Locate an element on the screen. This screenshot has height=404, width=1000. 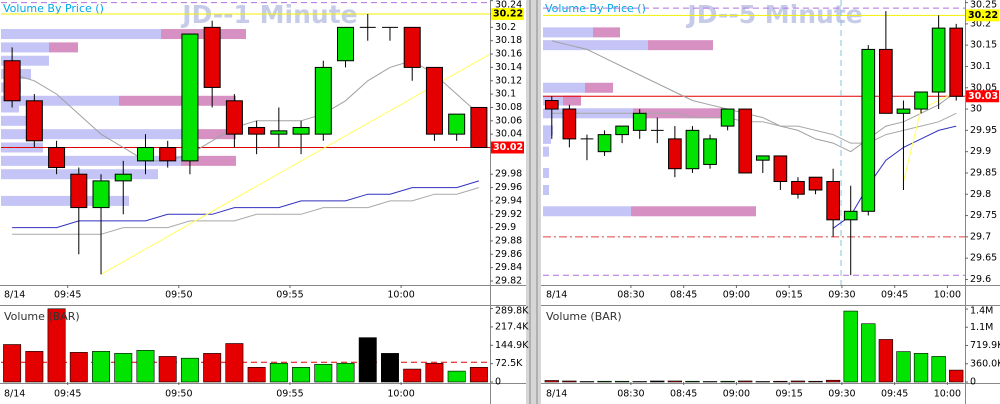
x-tick-label: 09:50 is located at coordinates (178, 295).